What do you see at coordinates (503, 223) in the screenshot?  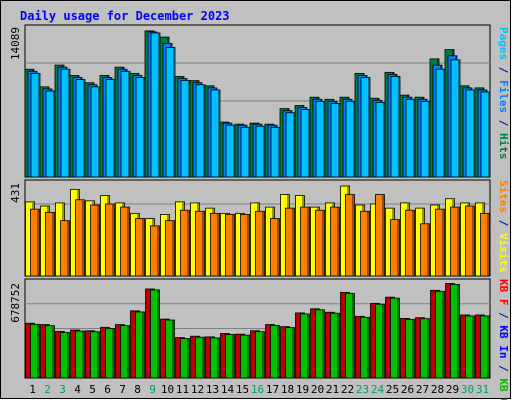 I see `legend-visits-part-1: /` at bounding box center [503, 223].